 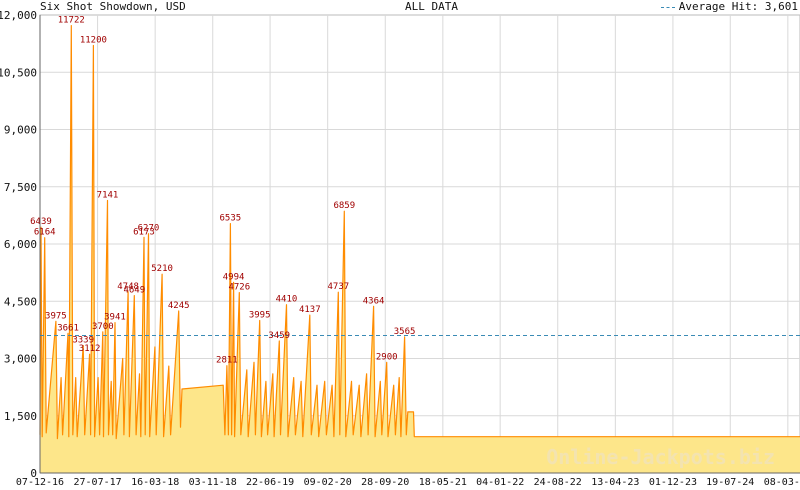 I want to click on x-tick-label: 01-12-23, so click(x=673, y=482).